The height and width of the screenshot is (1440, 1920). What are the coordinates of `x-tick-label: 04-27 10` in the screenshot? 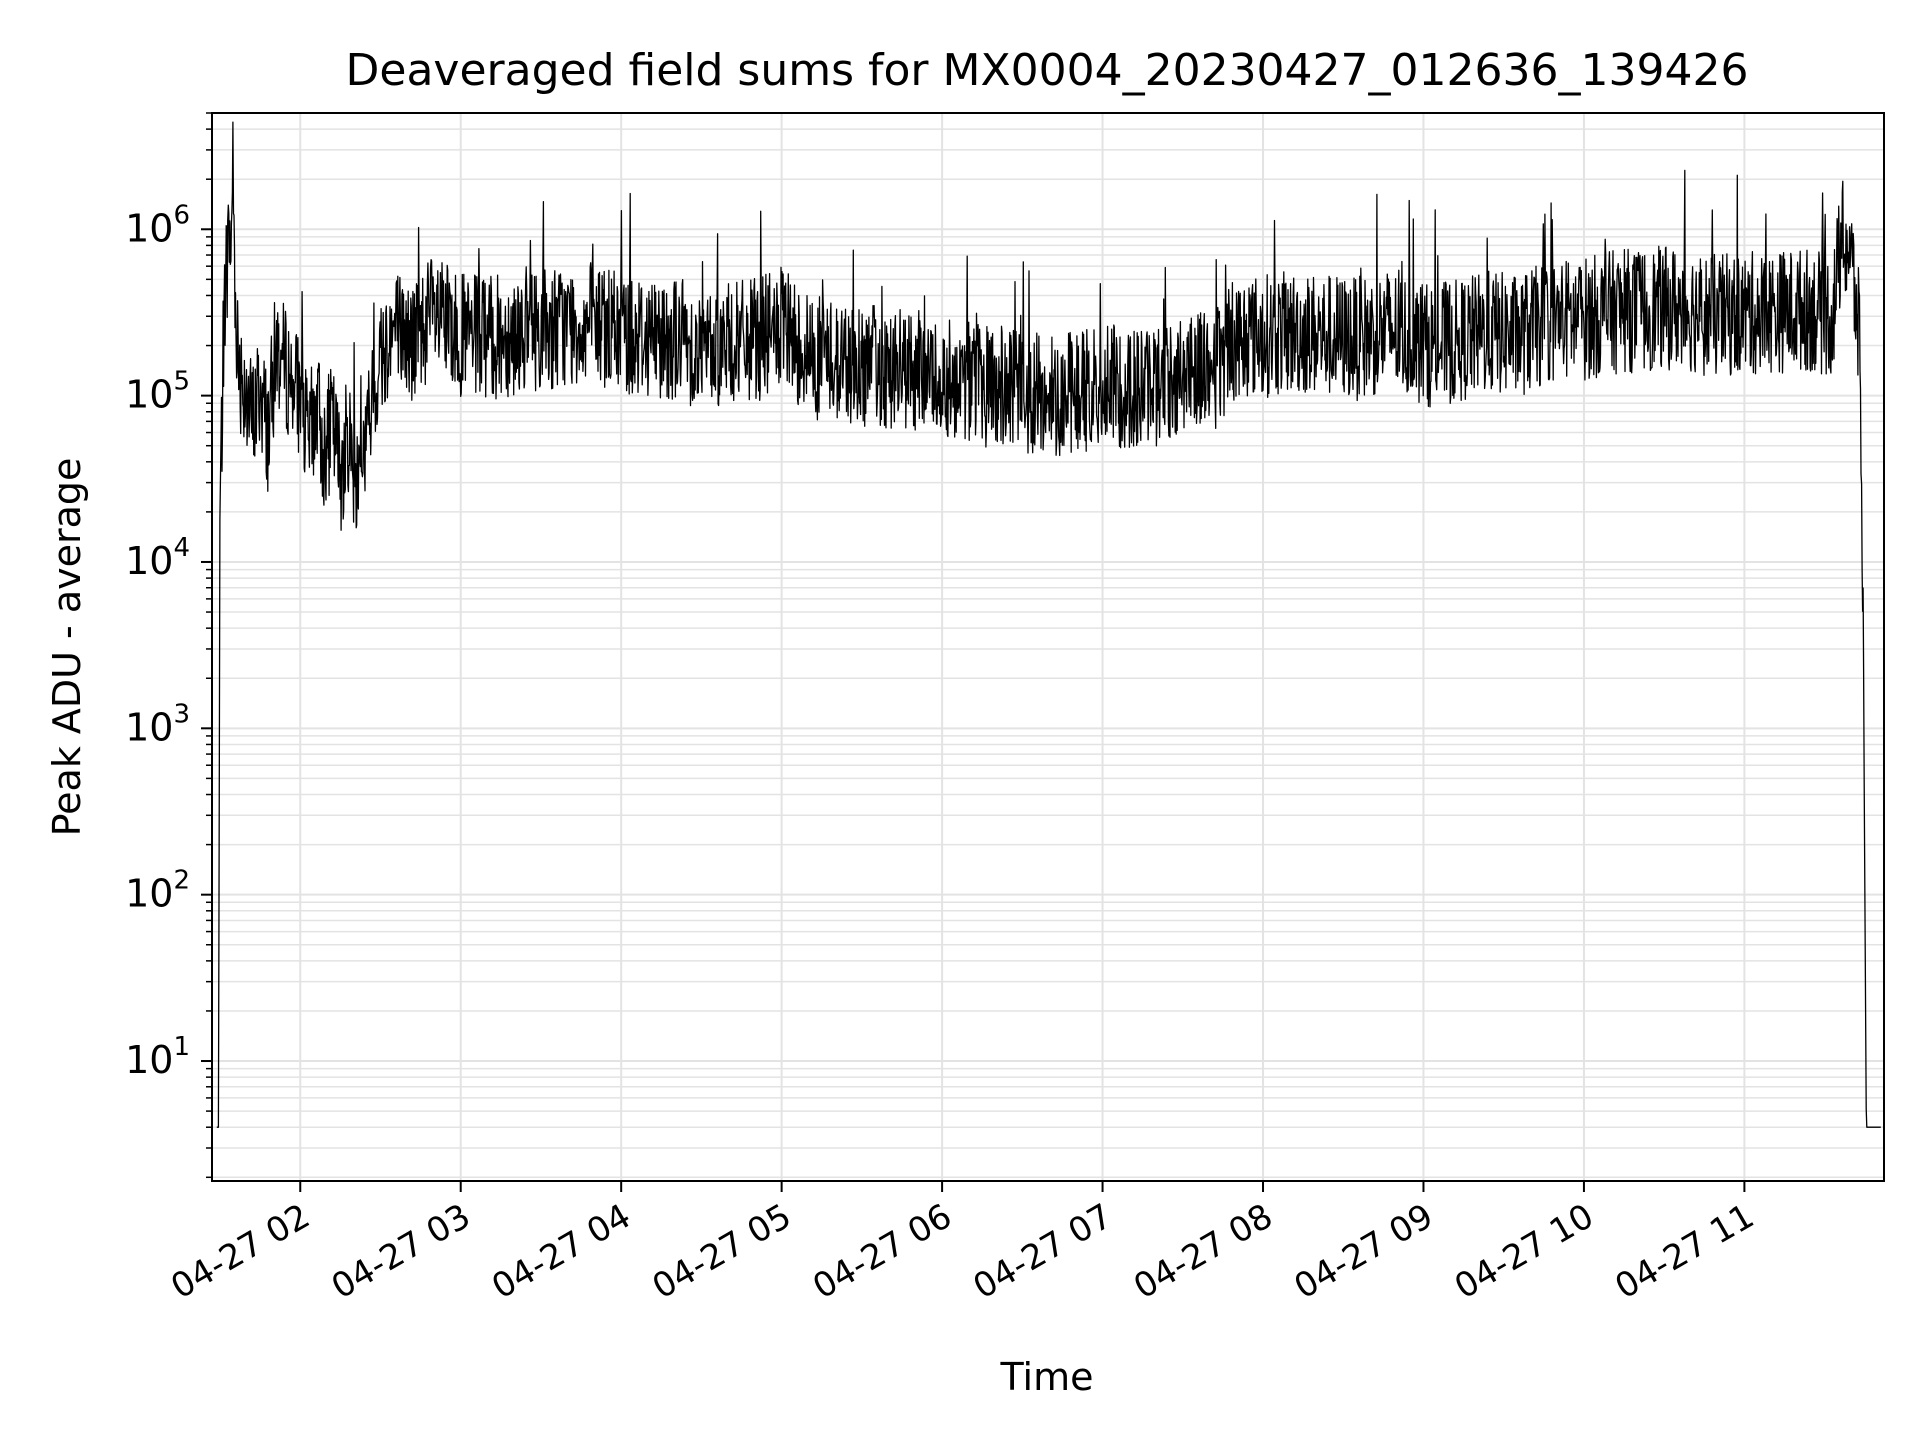 It's located at (1524, 1251).